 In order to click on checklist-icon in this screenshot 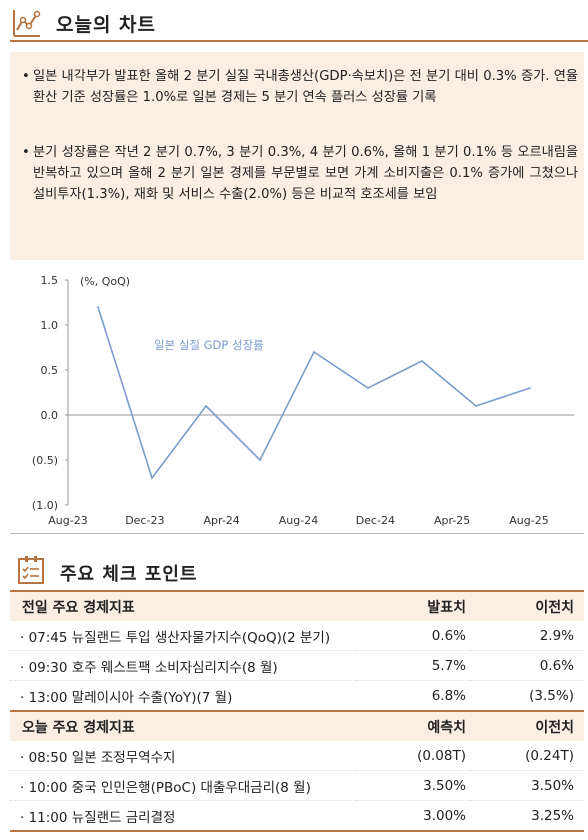, I will do `click(31, 570)`.